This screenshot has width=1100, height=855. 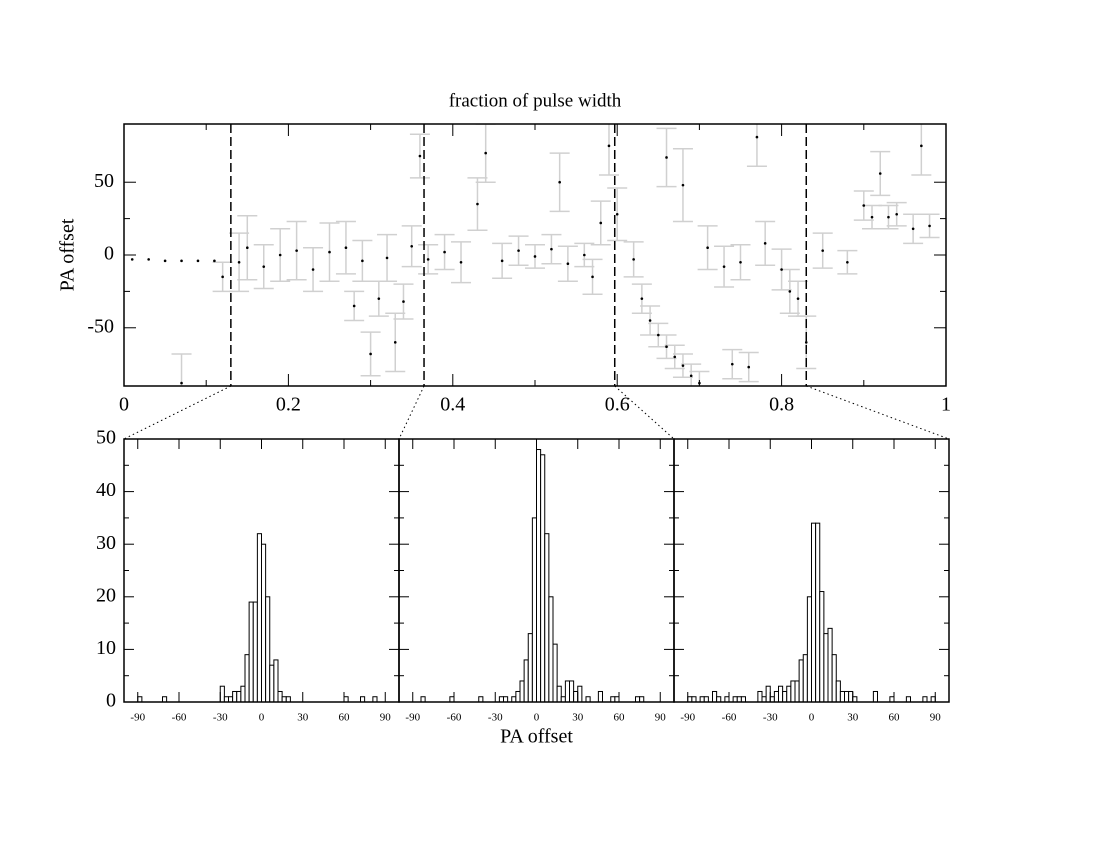 I want to click on x-tick-label: 0.2, so click(x=288, y=405).